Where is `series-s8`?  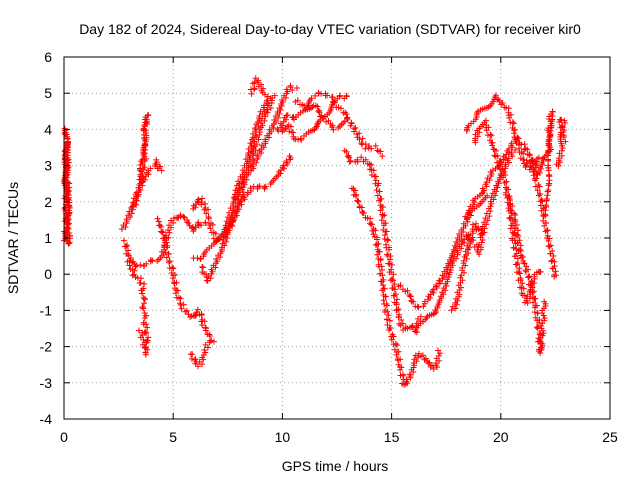
series-s8 is located at coordinates (246, 218).